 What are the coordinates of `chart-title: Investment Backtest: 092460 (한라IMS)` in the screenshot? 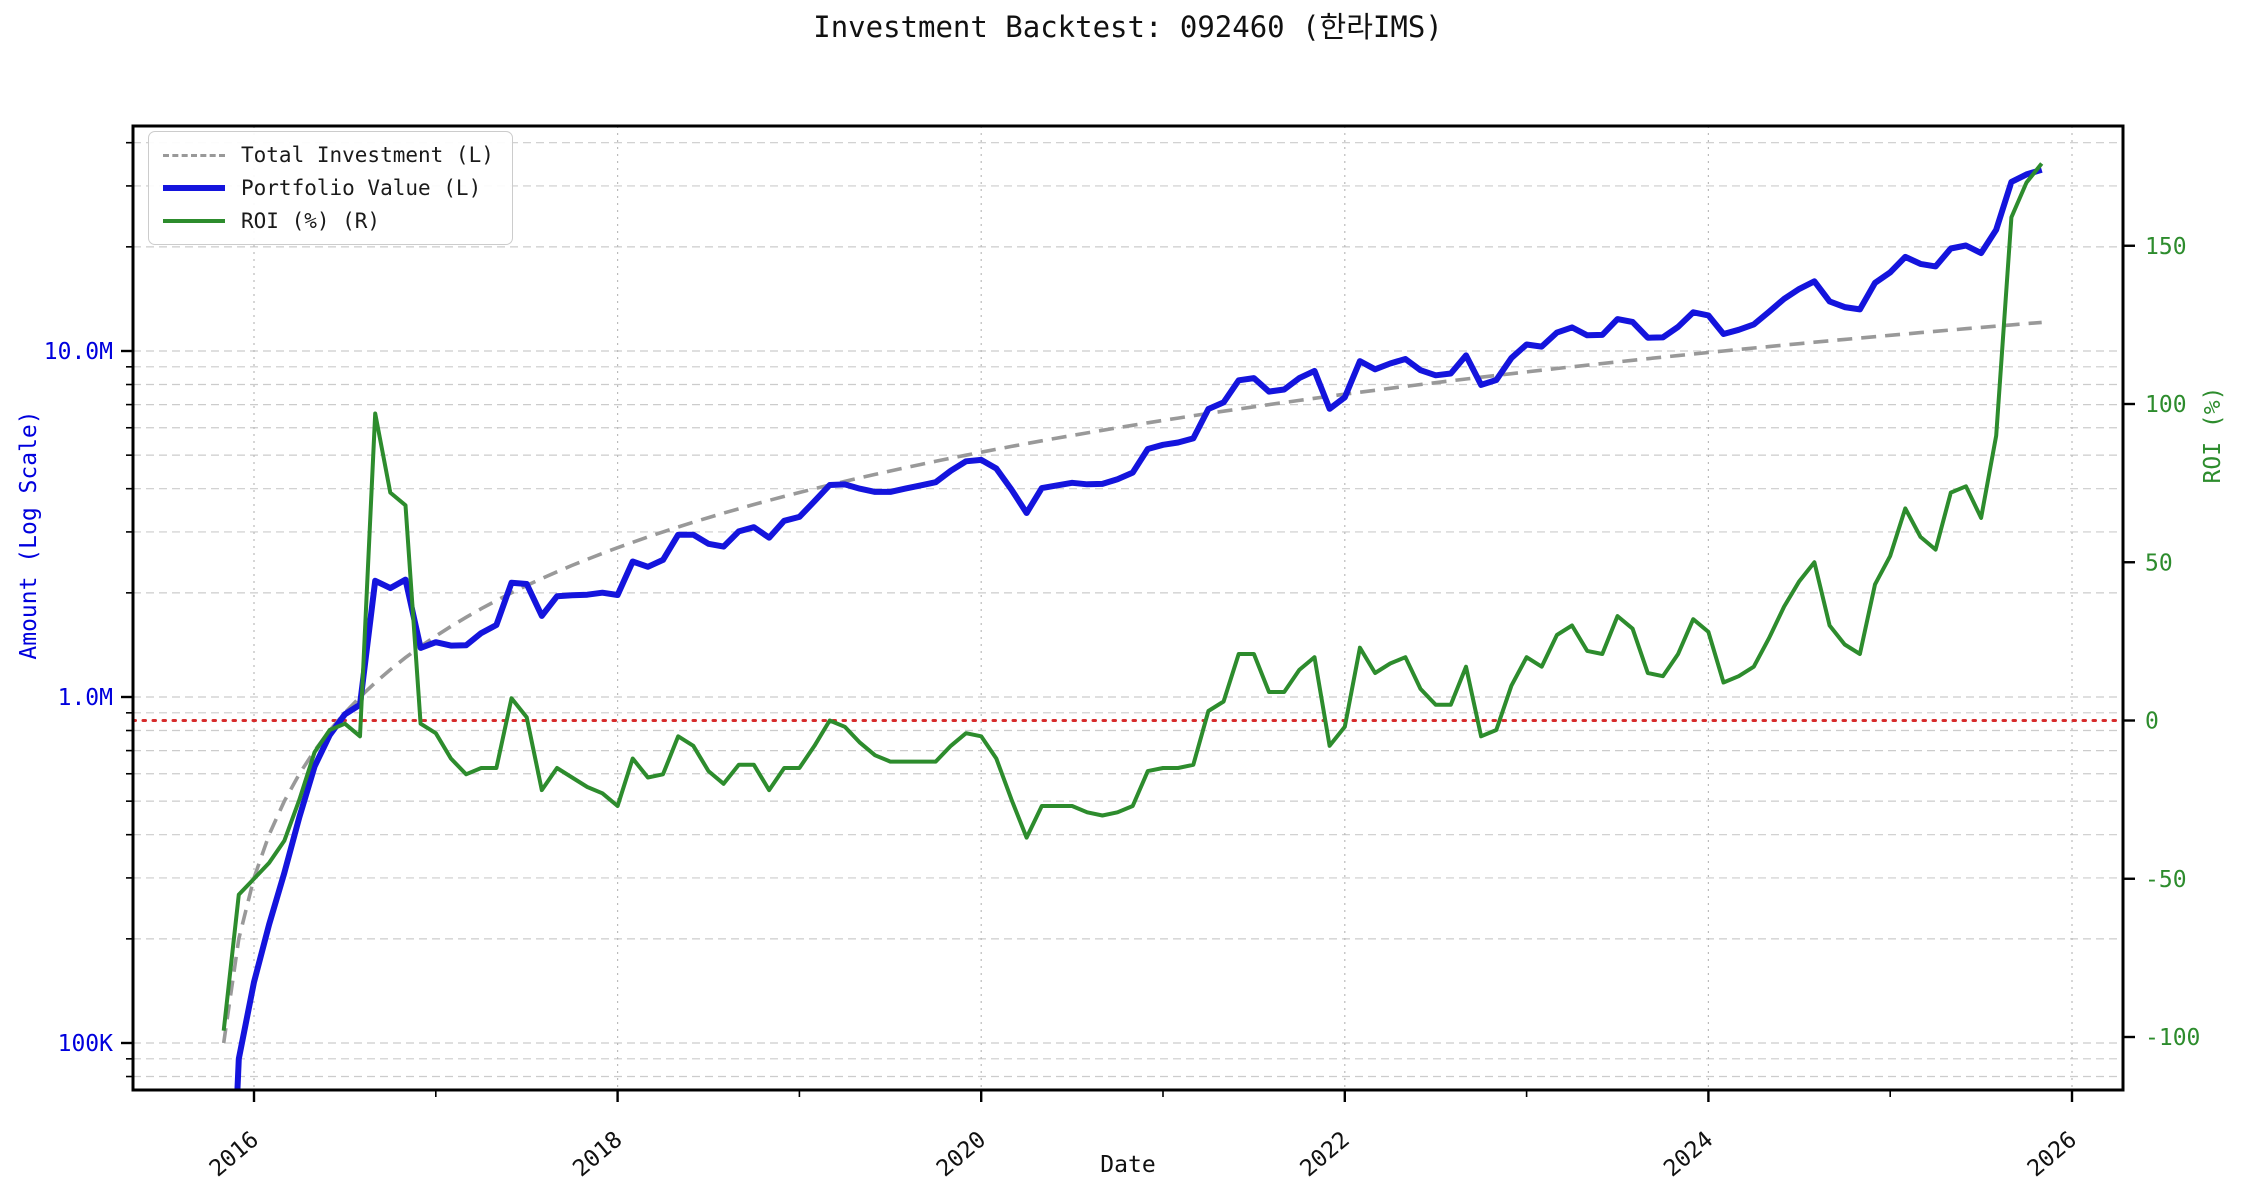 It's located at (1128, 27).